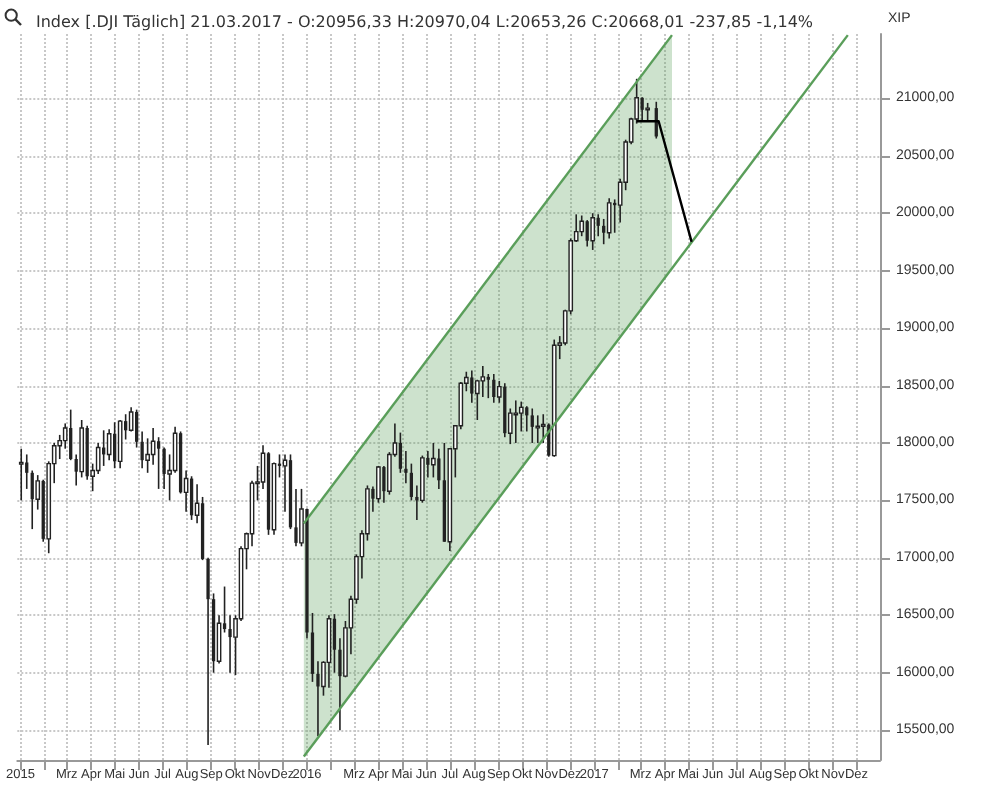  What do you see at coordinates (425, 22) in the screenshot?
I see `chart-title: Index [.DJI Täglich] 21.03.2017 - O:20956,33 H:20970,04 L:20653,26 C:20668,01 -237,85 -1,14%` at bounding box center [425, 22].